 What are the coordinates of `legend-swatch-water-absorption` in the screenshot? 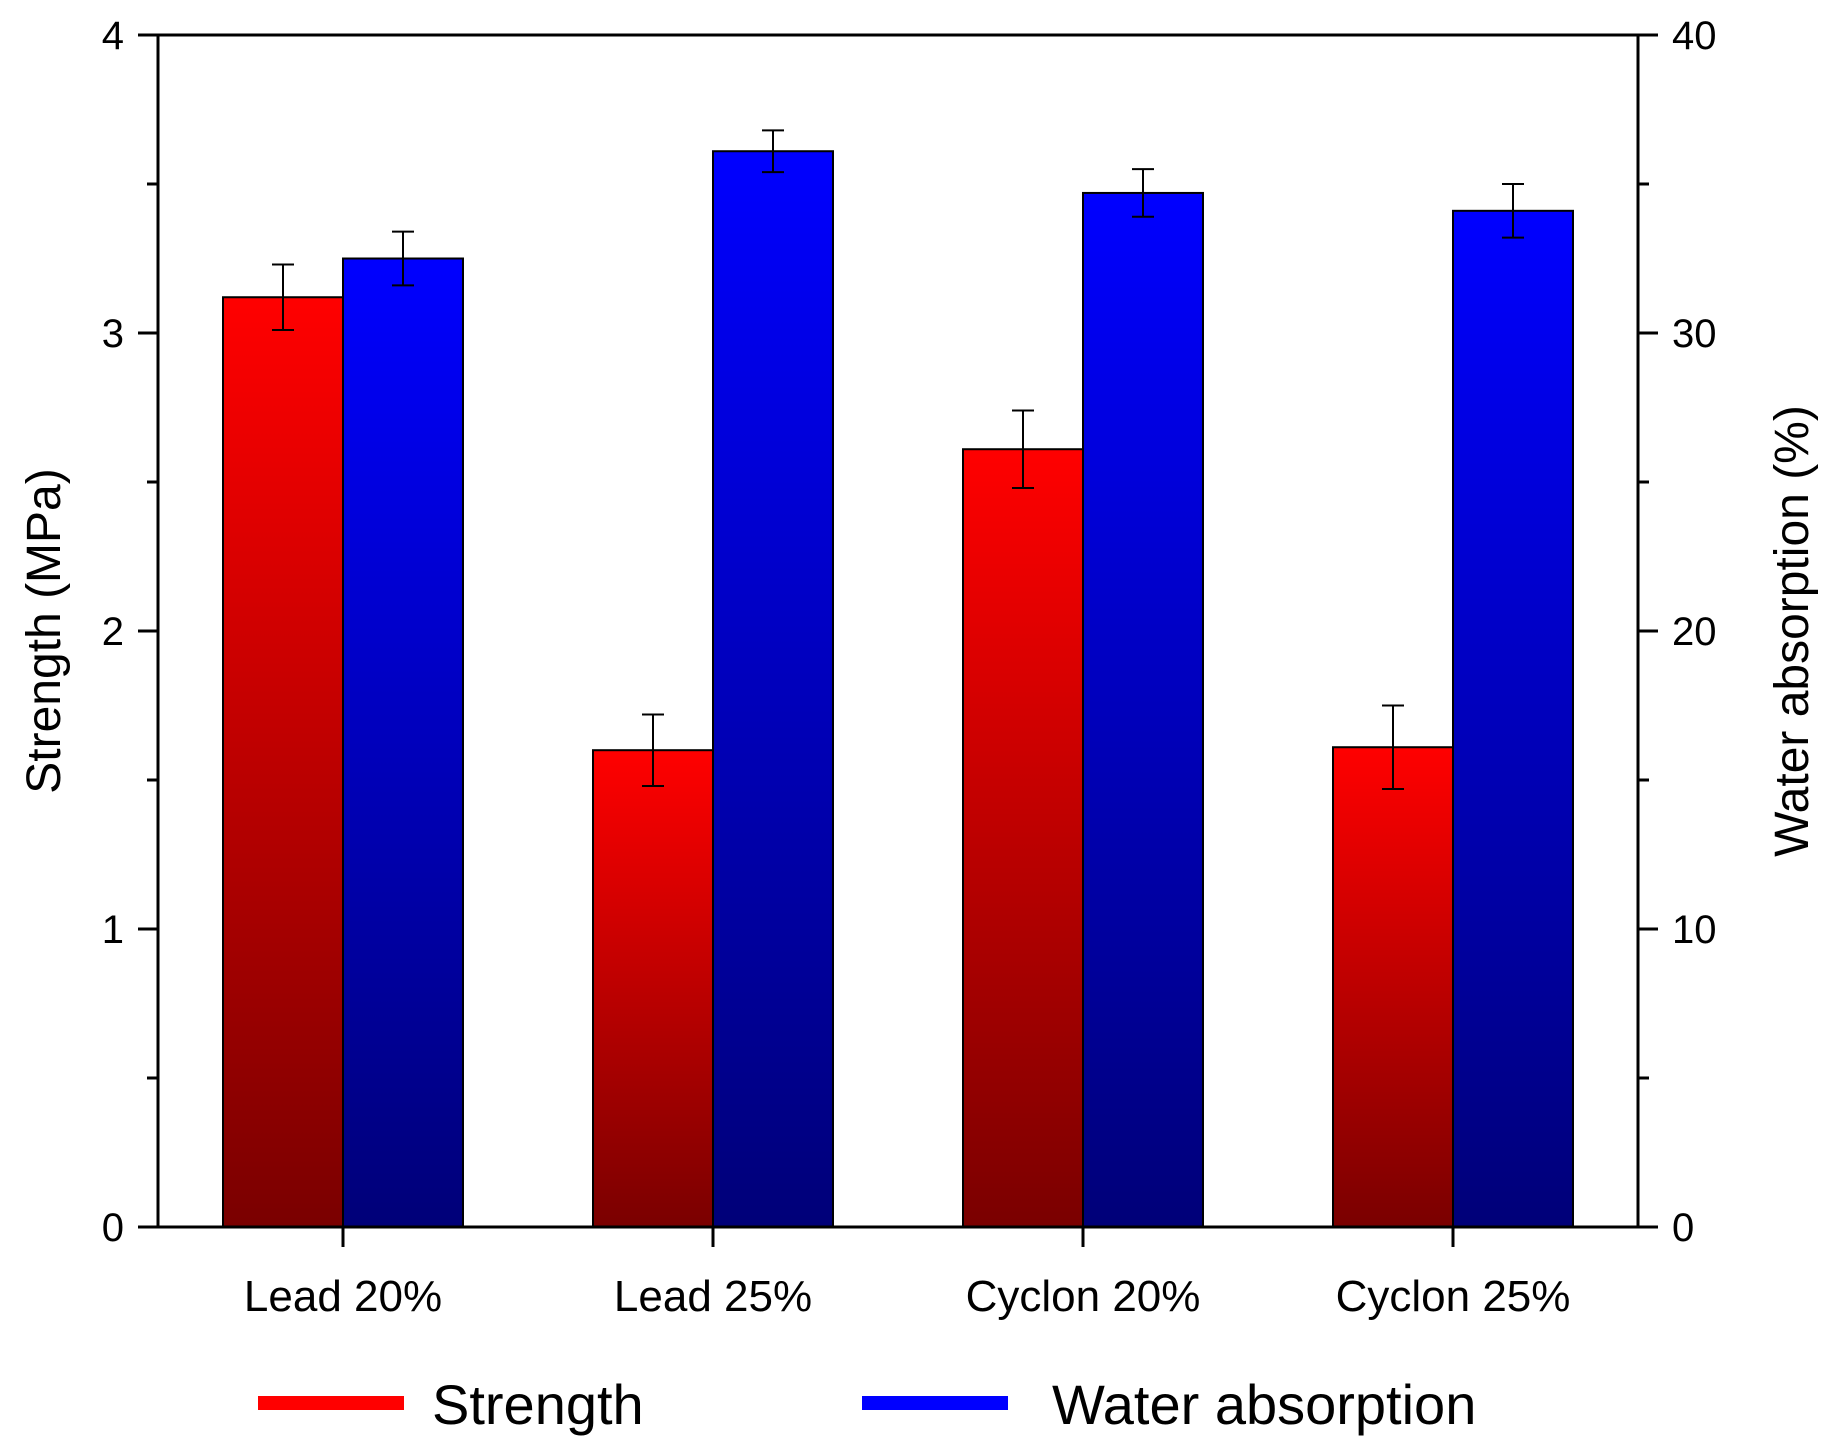 It's located at (935, 1403).